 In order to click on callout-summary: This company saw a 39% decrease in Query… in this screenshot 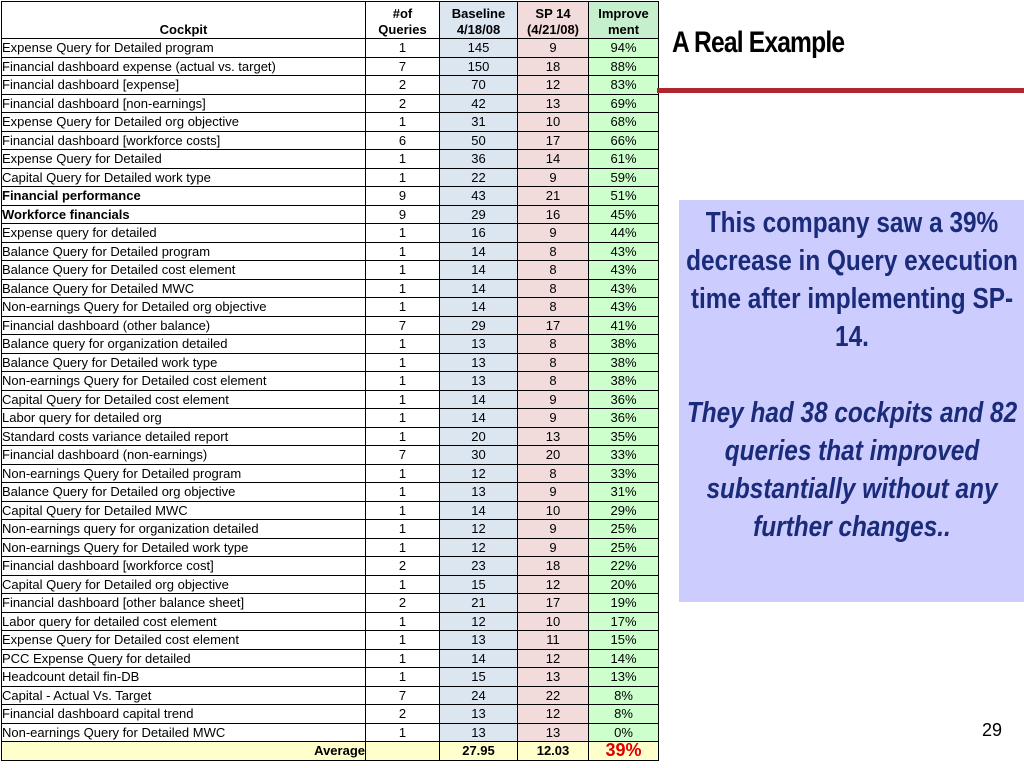, I will do `click(852, 280)`.